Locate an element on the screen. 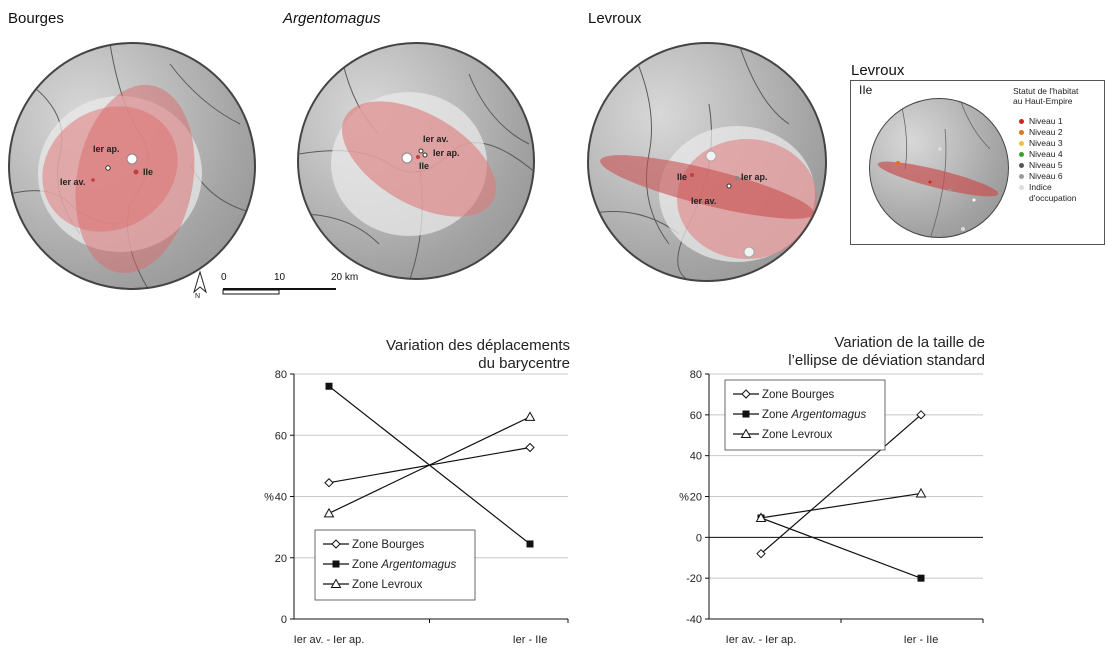 The image size is (1107, 648). chart2-title-line1: Variation de la taille de is located at coordinates (909, 342).